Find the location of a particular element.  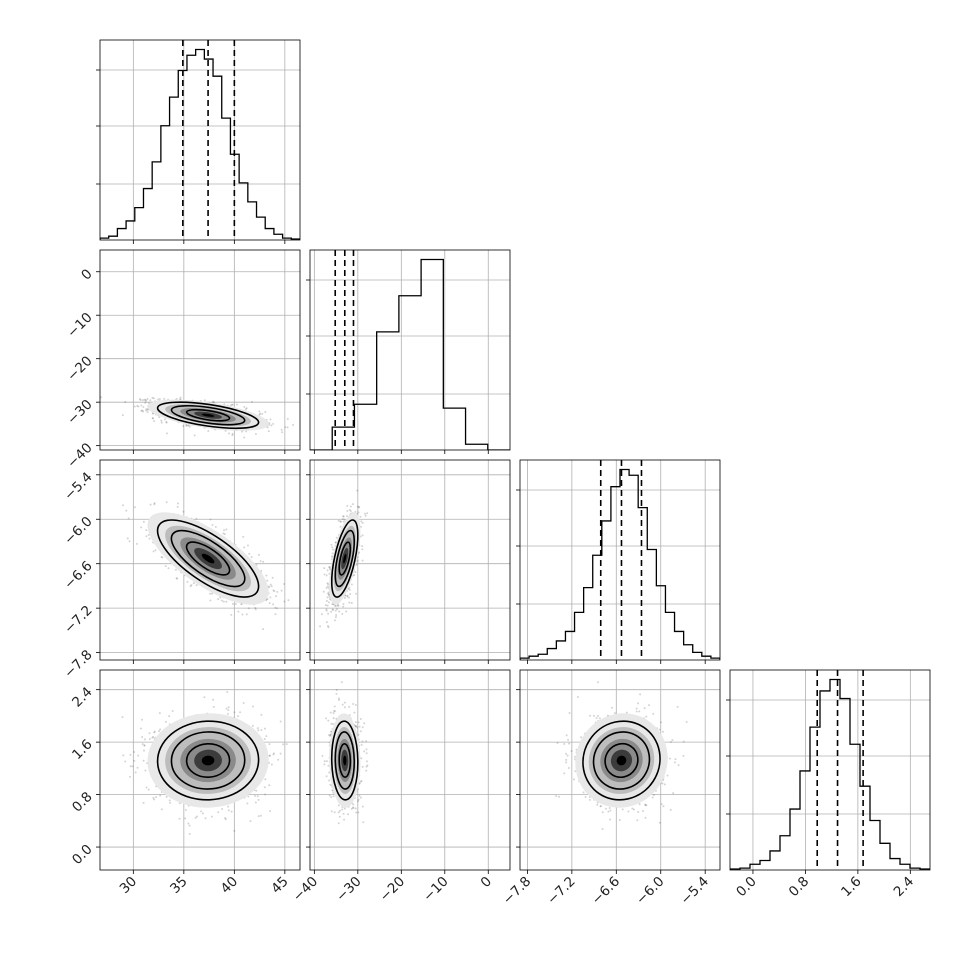

x-tick-label: 35 is located at coordinates (178, 885).